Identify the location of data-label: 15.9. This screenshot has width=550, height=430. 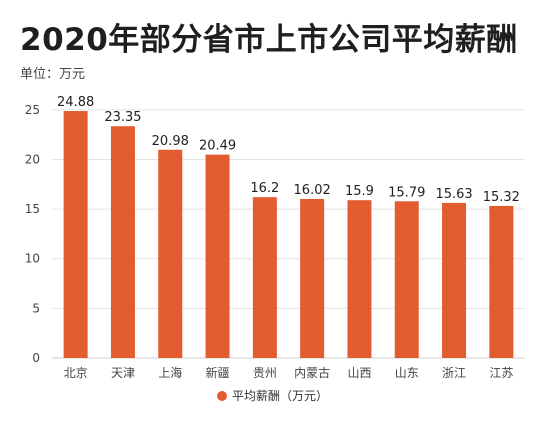
(359, 191).